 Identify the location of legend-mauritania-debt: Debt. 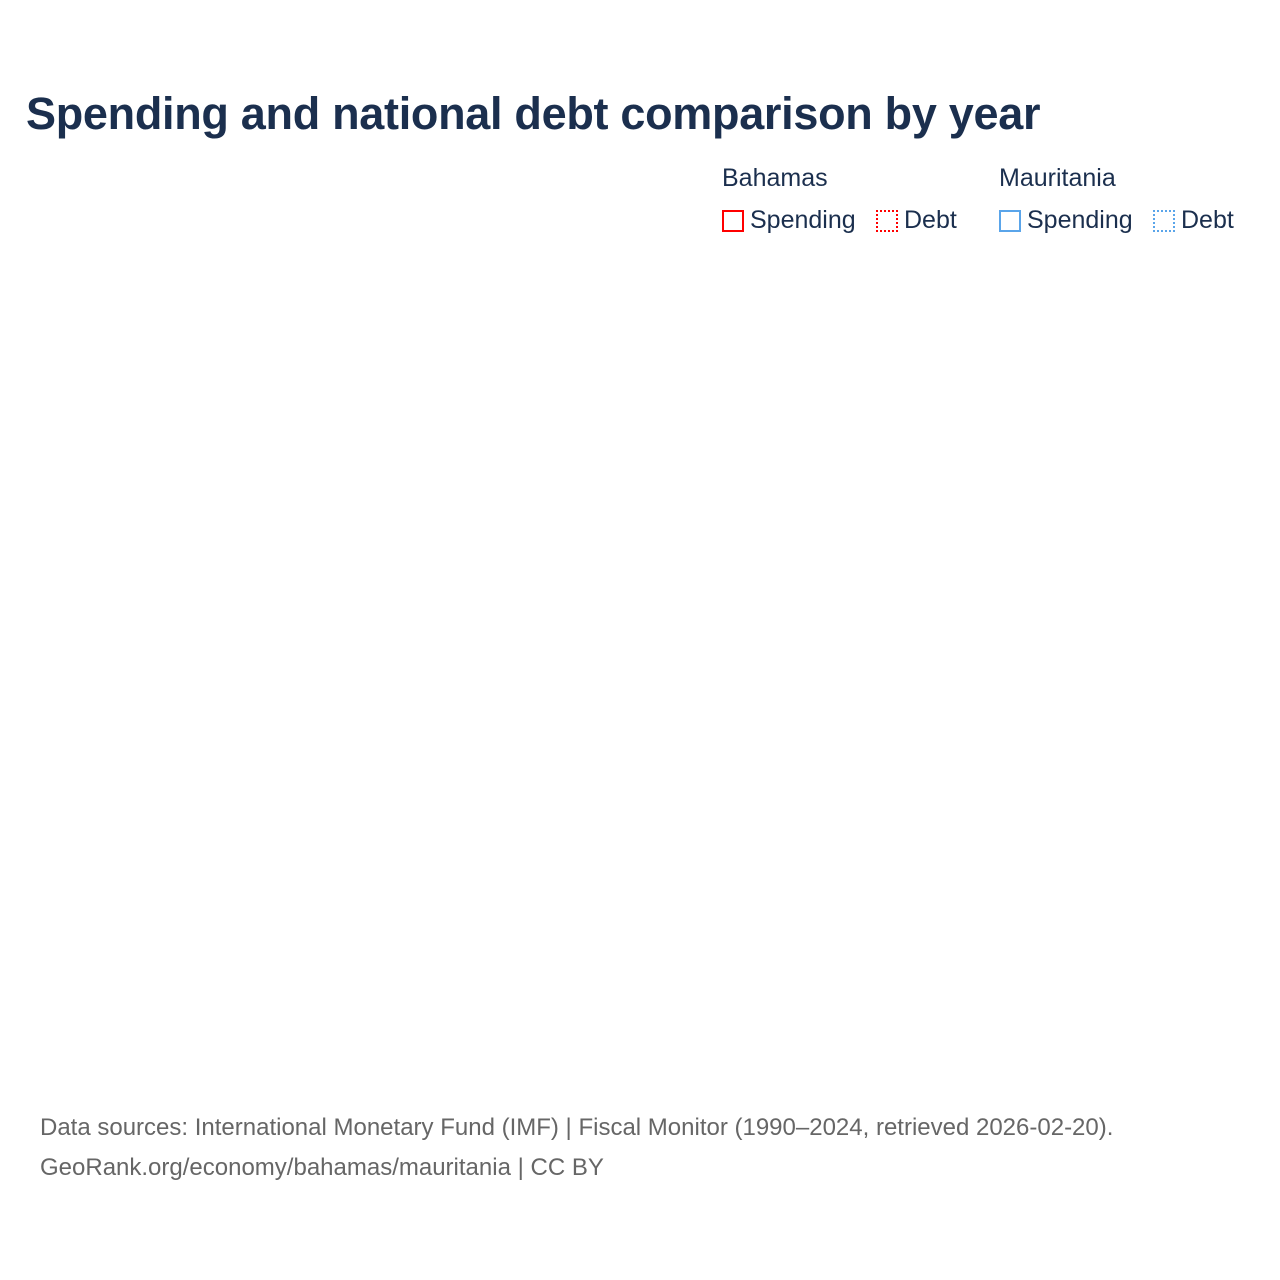
(1193, 220).